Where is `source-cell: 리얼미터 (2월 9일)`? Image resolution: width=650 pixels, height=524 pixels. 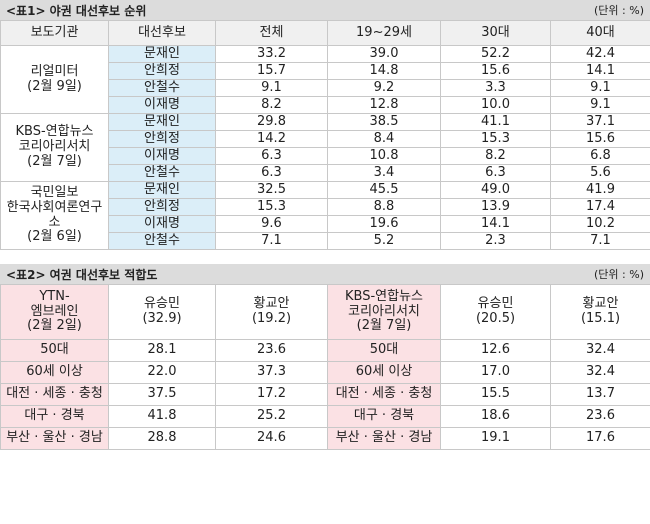 source-cell: 리얼미터 (2월 9일) is located at coordinates (54, 79).